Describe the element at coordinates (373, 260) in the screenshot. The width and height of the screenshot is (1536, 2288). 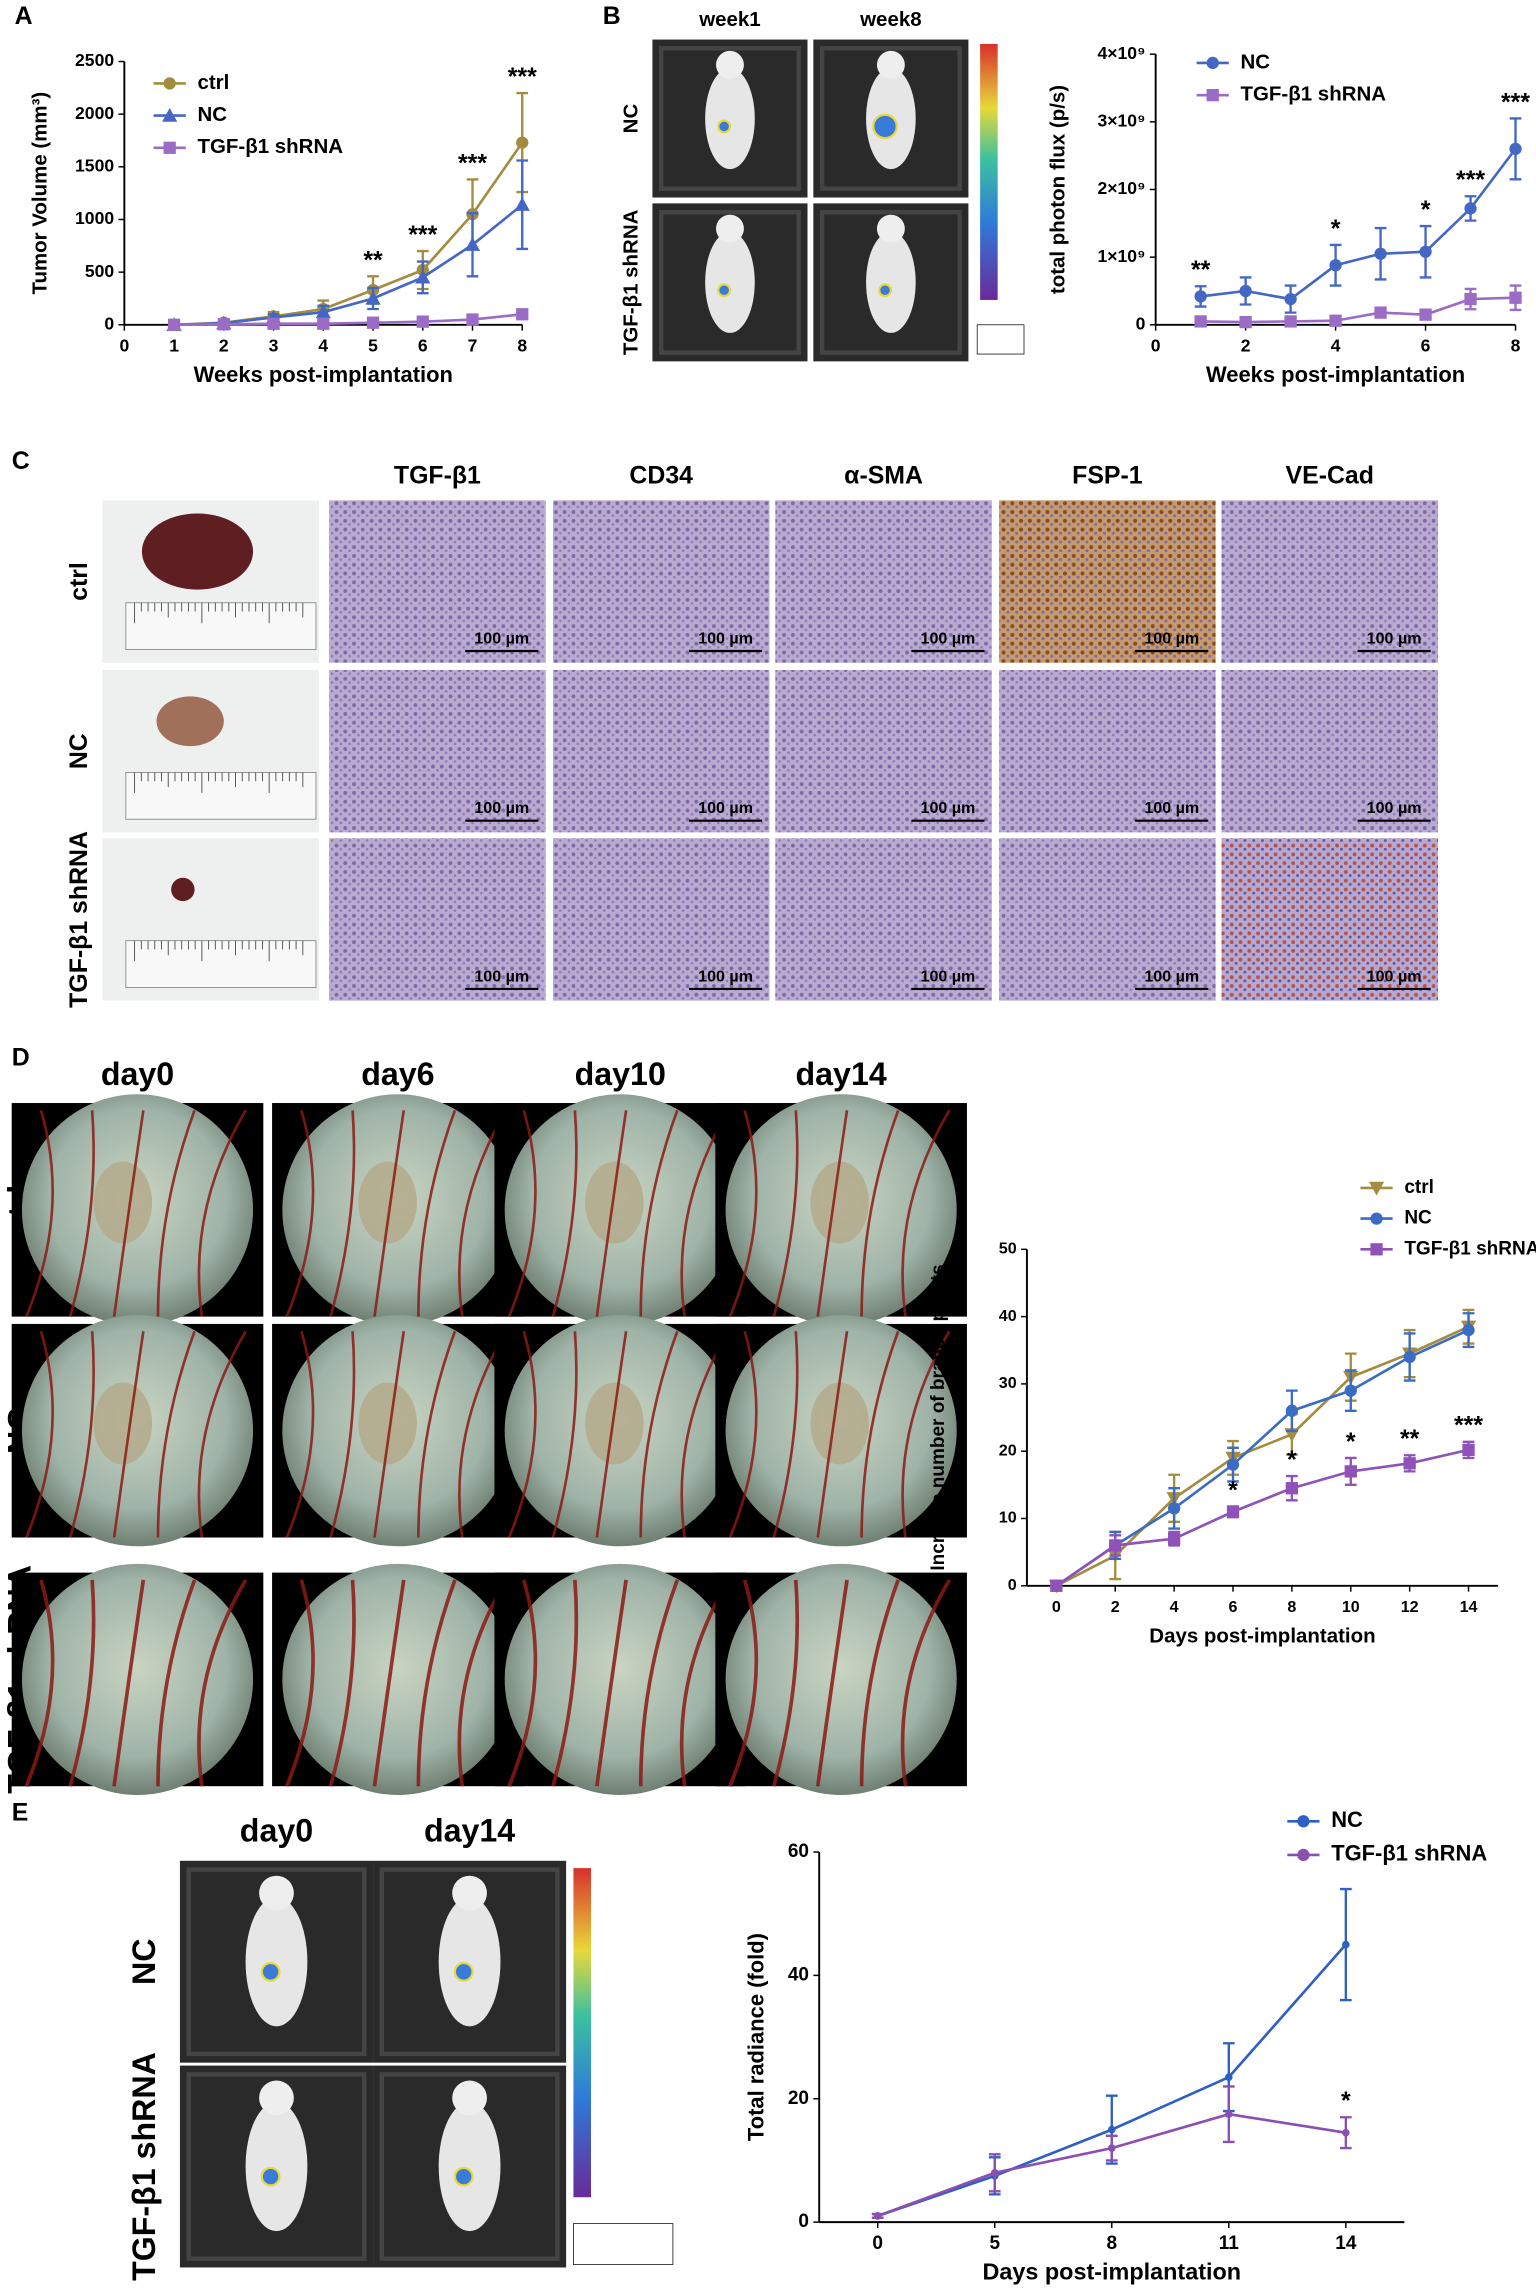
I see `significance-label: **` at that location.